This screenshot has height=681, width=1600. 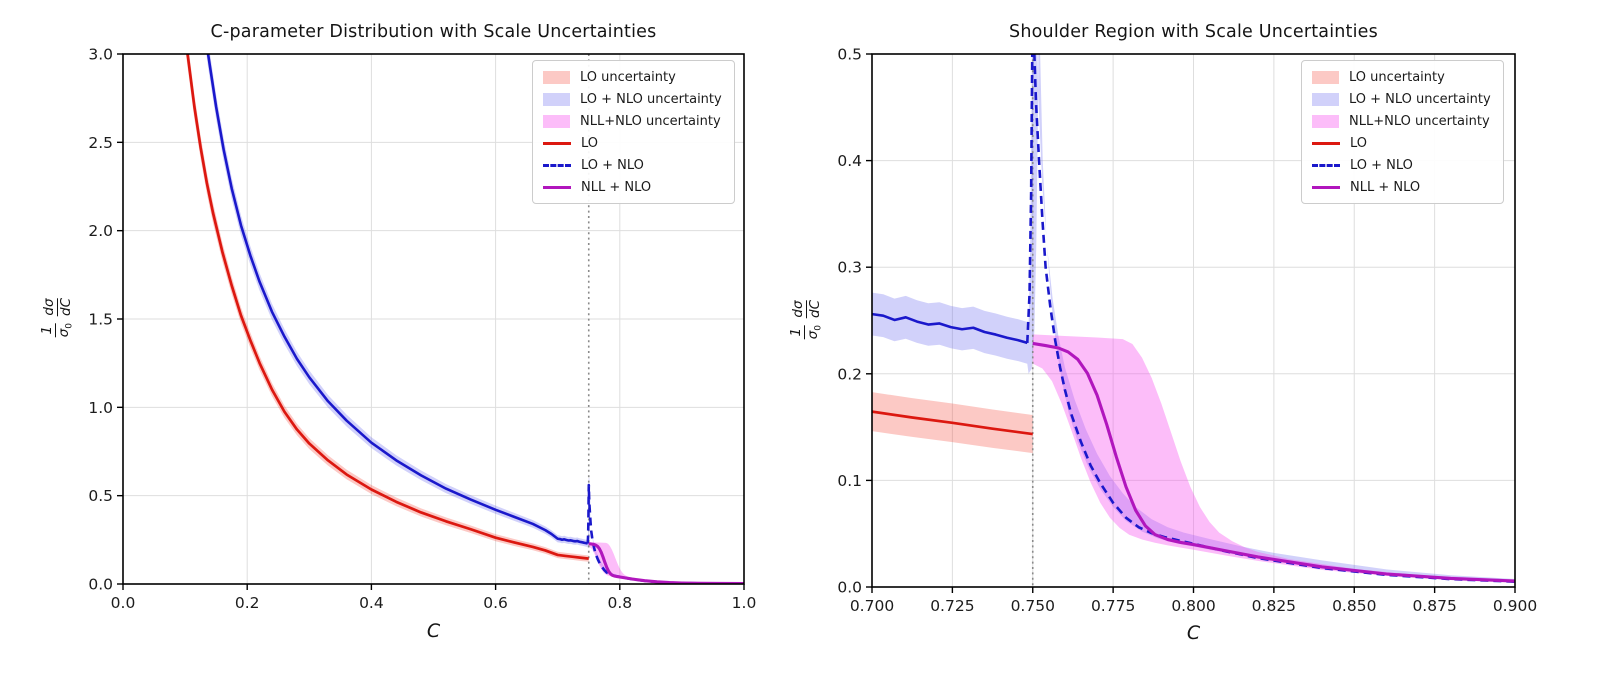 What do you see at coordinates (100, 55) in the screenshot?
I see `y-tick-label: 3.0` at bounding box center [100, 55].